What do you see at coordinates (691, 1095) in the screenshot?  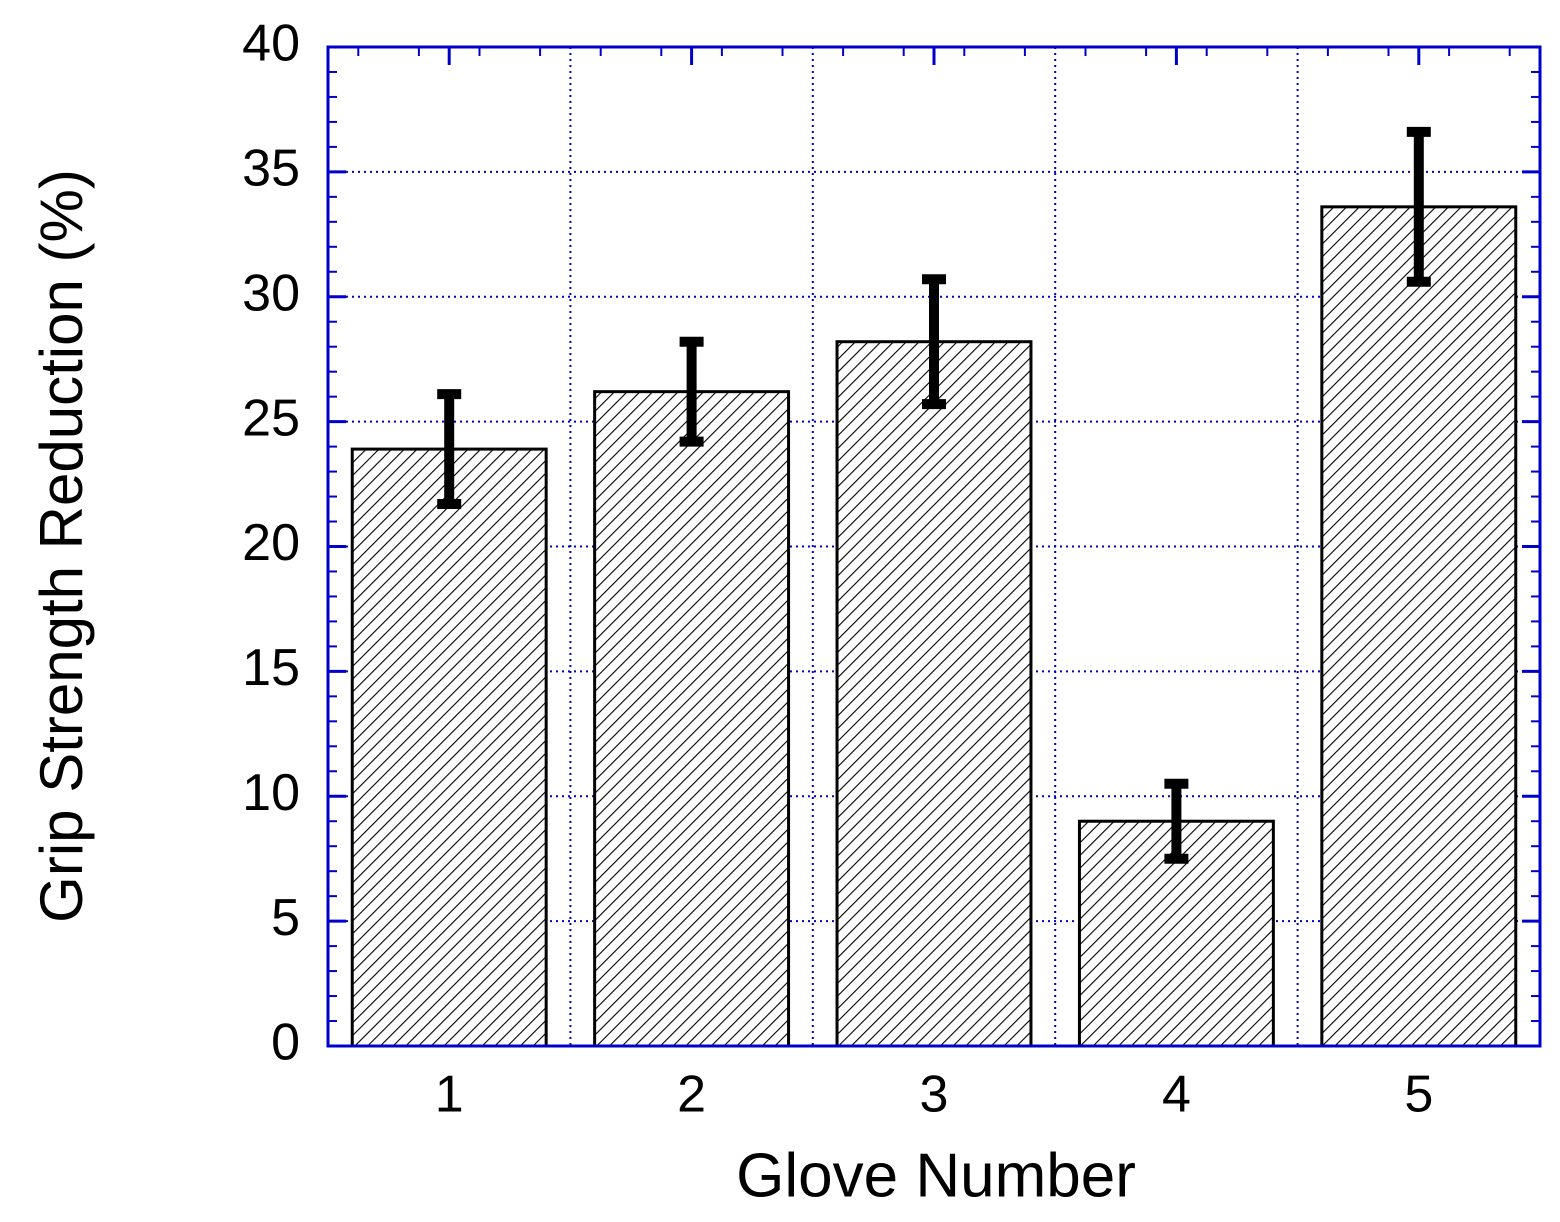 I see `x-tick-label: 2` at bounding box center [691, 1095].